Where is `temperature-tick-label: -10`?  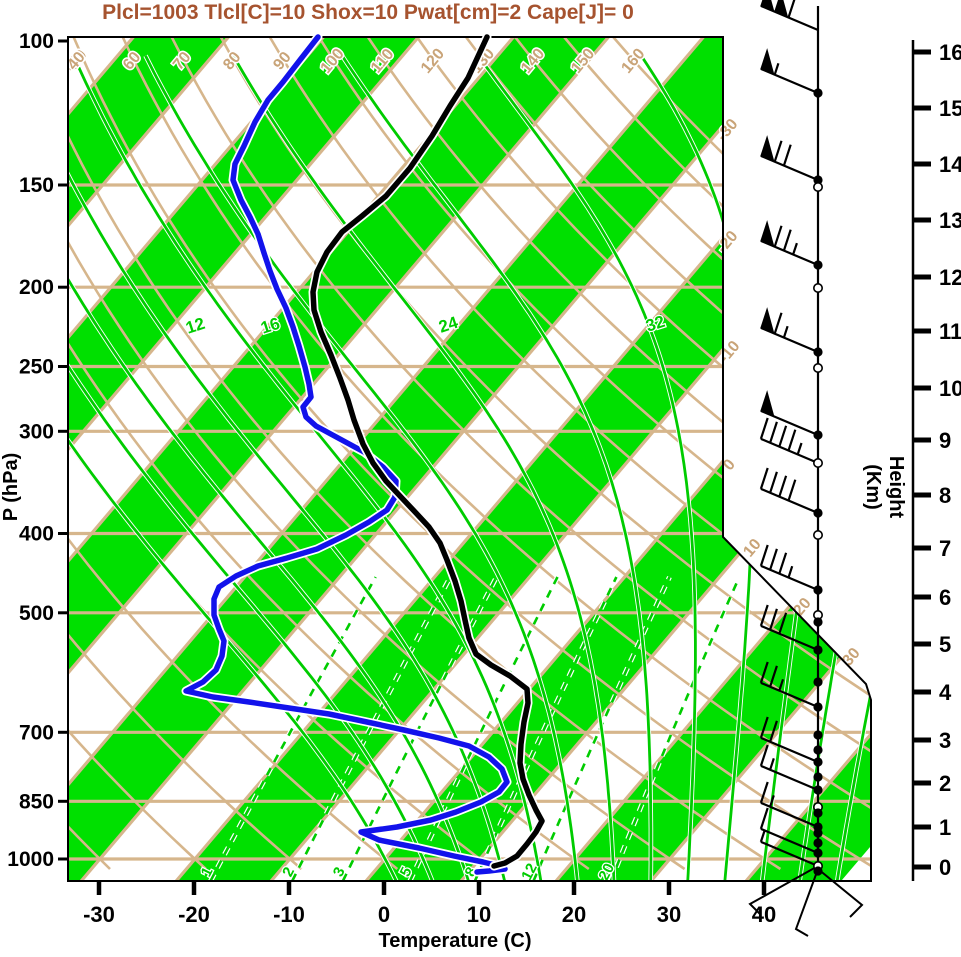 temperature-tick-label: -10 is located at coordinates (289, 914).